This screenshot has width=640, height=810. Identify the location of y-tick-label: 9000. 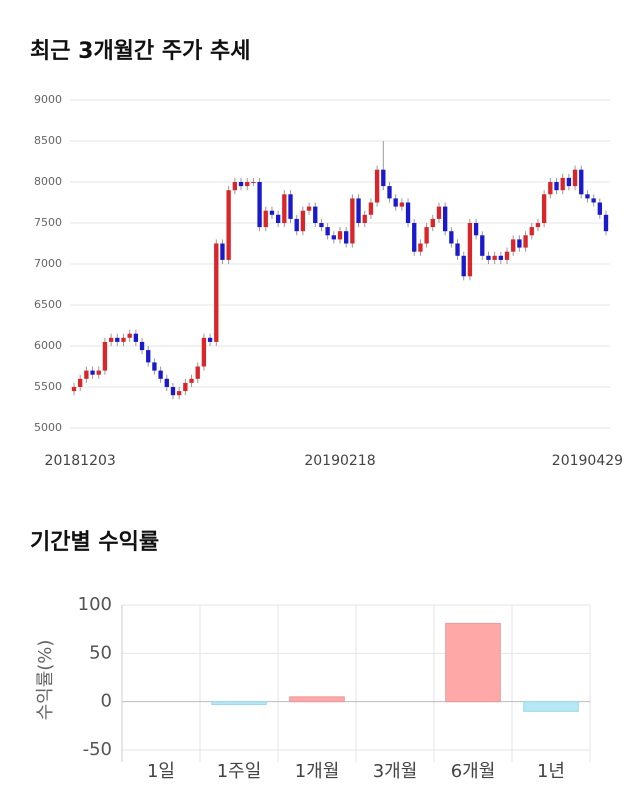
(48, 99).